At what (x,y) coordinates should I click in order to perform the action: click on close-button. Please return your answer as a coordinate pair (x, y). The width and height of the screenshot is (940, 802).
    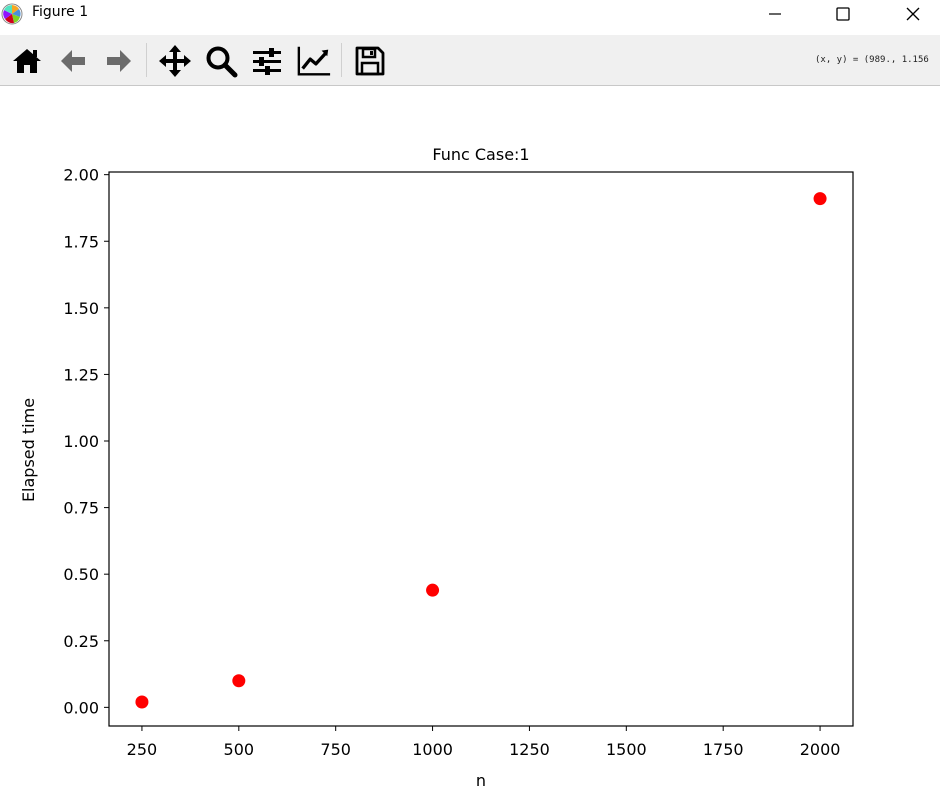
    Looking at the image, I should click on (913, 14).